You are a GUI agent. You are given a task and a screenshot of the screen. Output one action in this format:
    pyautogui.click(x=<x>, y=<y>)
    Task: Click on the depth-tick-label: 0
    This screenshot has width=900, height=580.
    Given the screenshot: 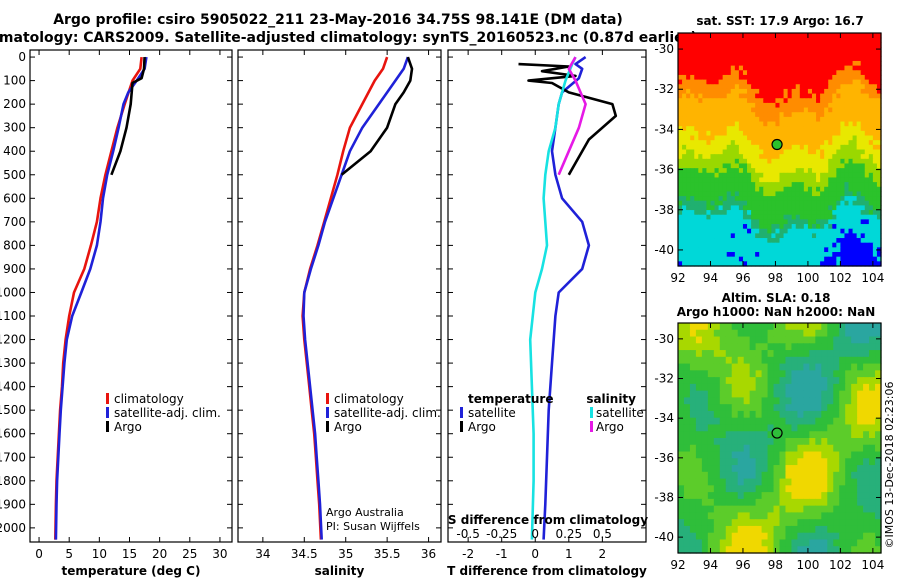 What is the action you would take?
    pyautogui.click(x=22, y=57)
    